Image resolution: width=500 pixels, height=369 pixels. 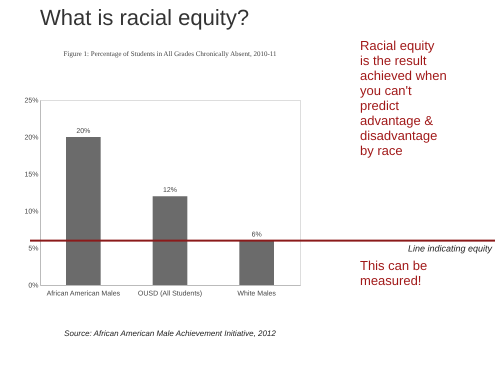 I want to click on ref-line-label: Line indicating equity, so click(x=450, y=249).